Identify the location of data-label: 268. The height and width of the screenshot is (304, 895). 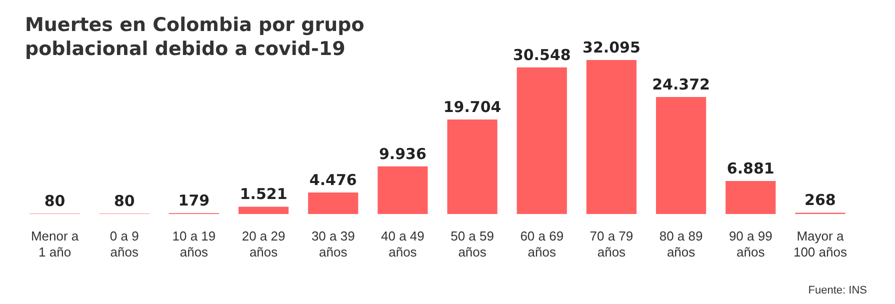
(820, 200).